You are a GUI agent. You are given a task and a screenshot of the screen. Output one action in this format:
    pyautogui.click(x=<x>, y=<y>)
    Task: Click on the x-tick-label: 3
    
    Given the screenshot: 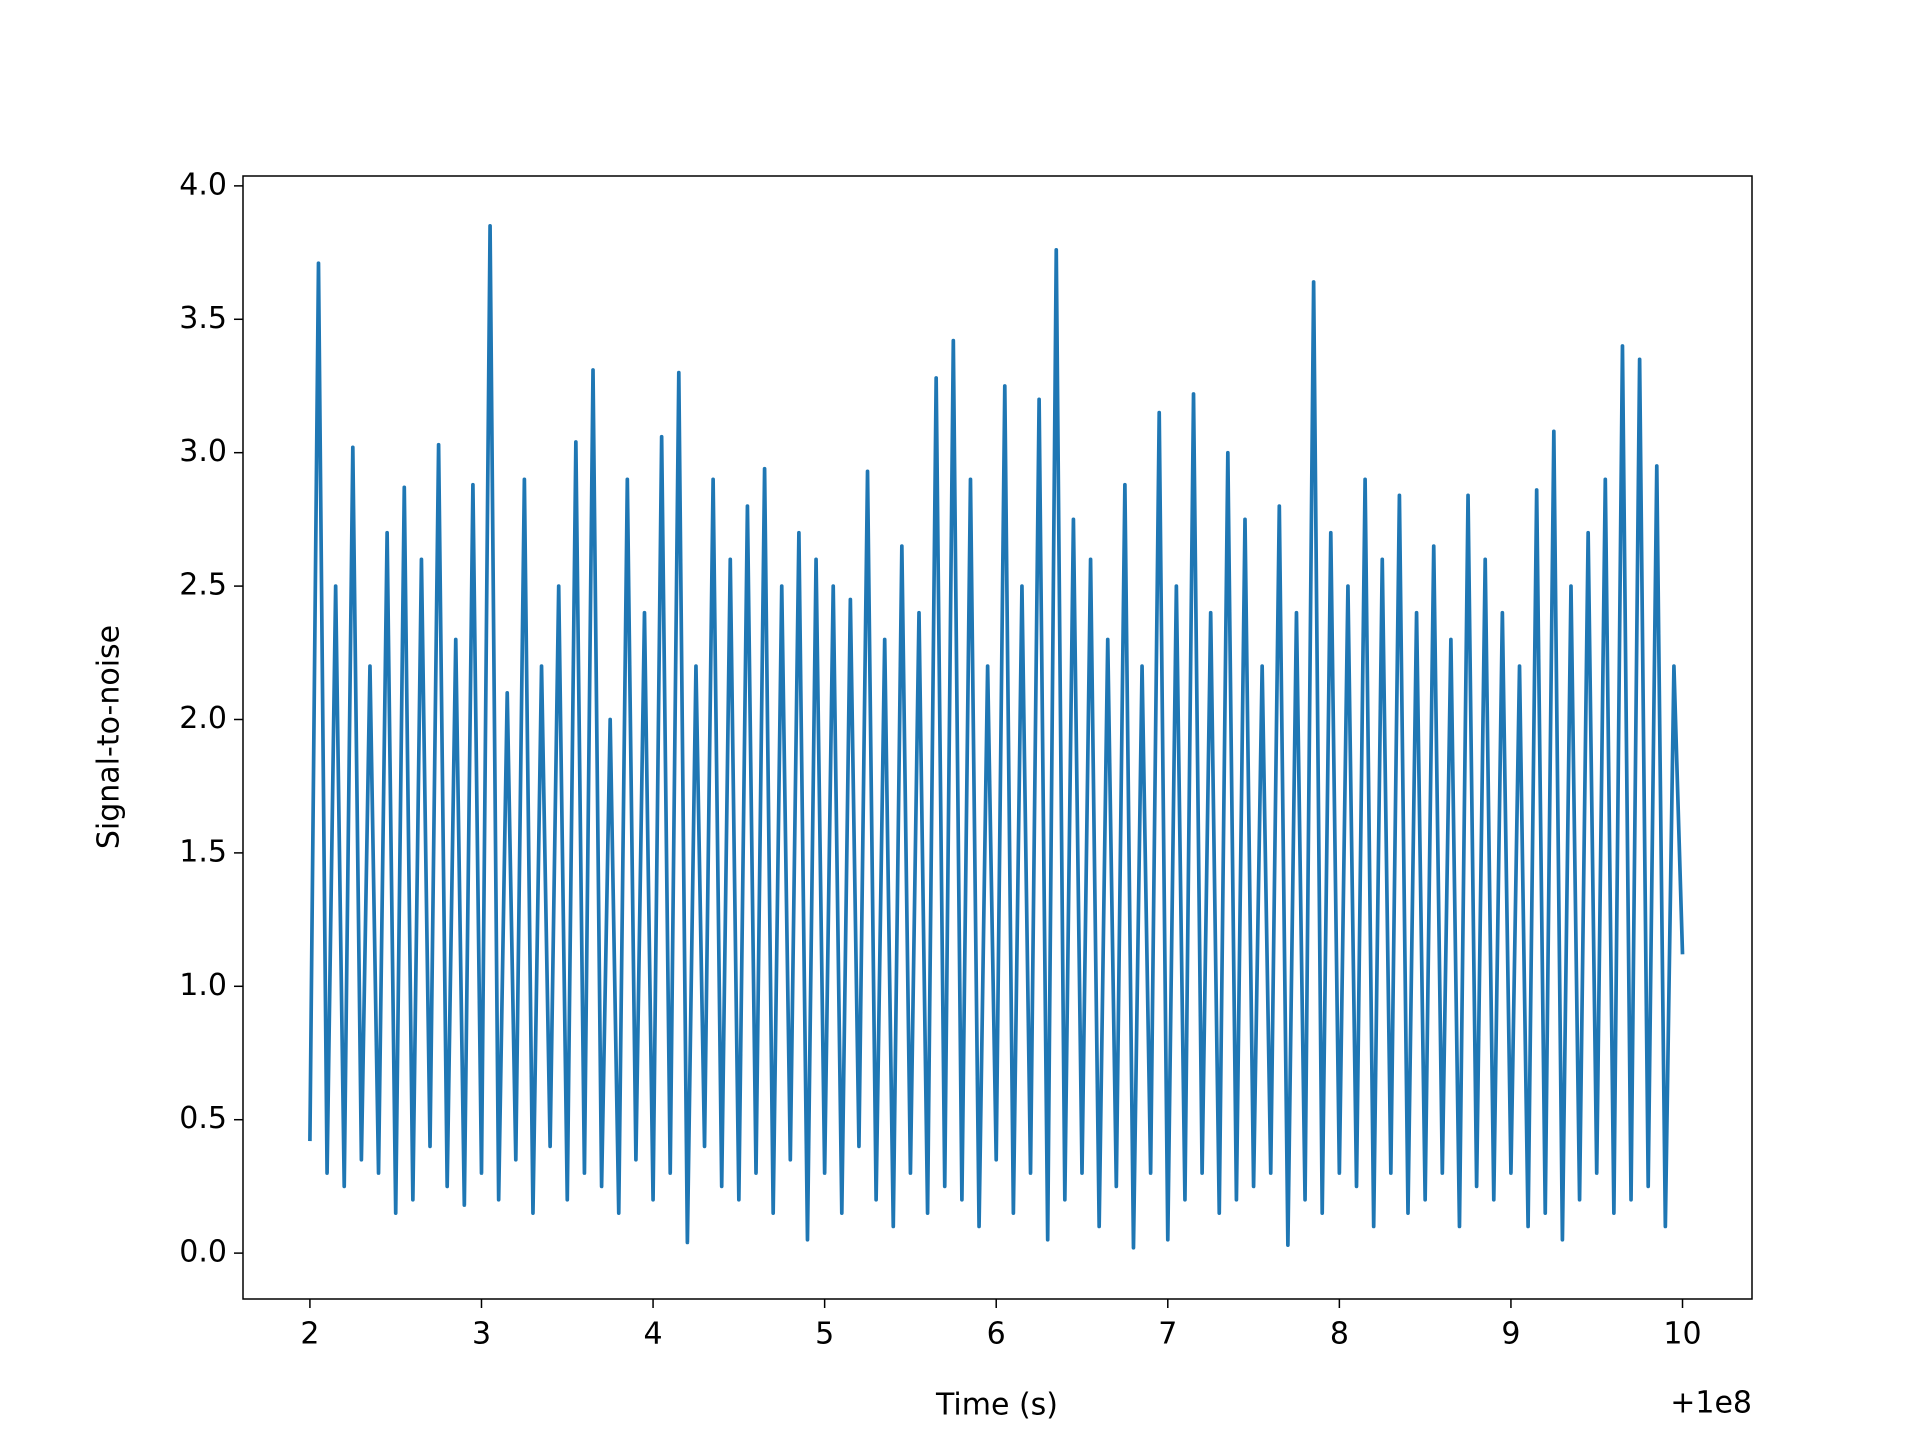 What is the action you would take?
    pyautogui.click(x=481, y=1334)
    